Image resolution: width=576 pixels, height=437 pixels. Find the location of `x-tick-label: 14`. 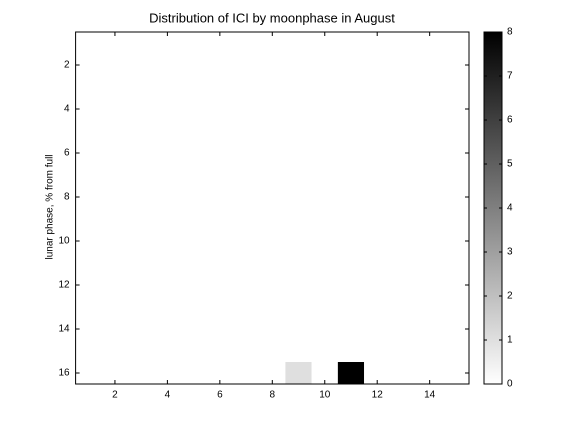

x-tick-label: 14 is located at coordinates (430, 395).